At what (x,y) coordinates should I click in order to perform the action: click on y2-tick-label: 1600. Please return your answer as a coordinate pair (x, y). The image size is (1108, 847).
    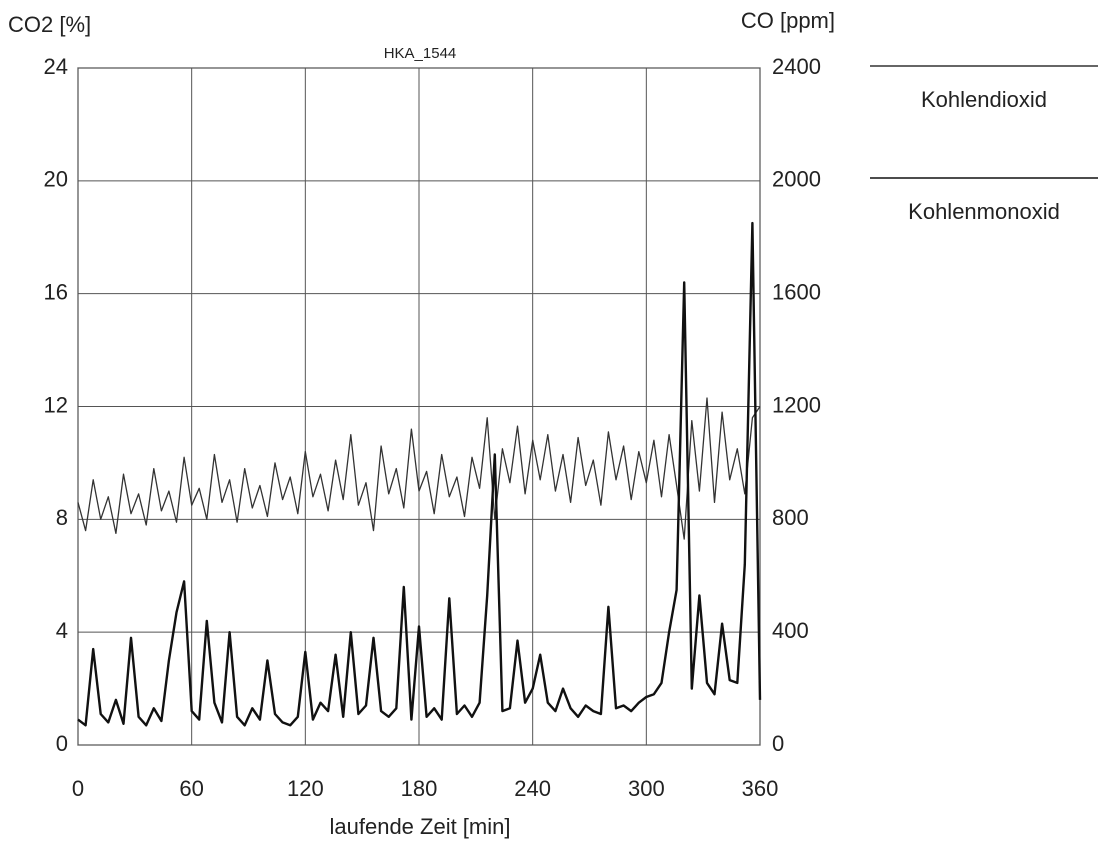
    Looking at the image, I should click on (796, 291).